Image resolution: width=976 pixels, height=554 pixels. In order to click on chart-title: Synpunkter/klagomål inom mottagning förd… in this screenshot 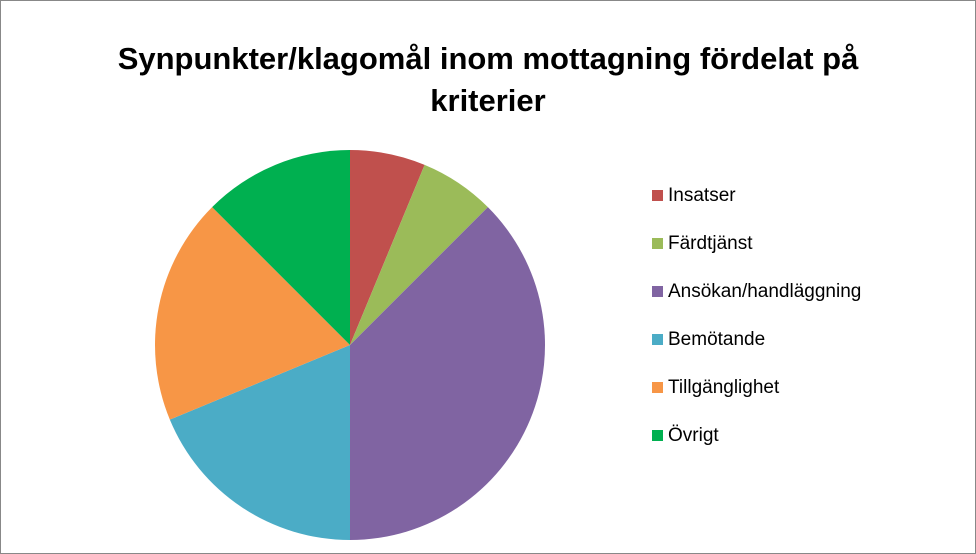, I will do `click(488, 79)`.